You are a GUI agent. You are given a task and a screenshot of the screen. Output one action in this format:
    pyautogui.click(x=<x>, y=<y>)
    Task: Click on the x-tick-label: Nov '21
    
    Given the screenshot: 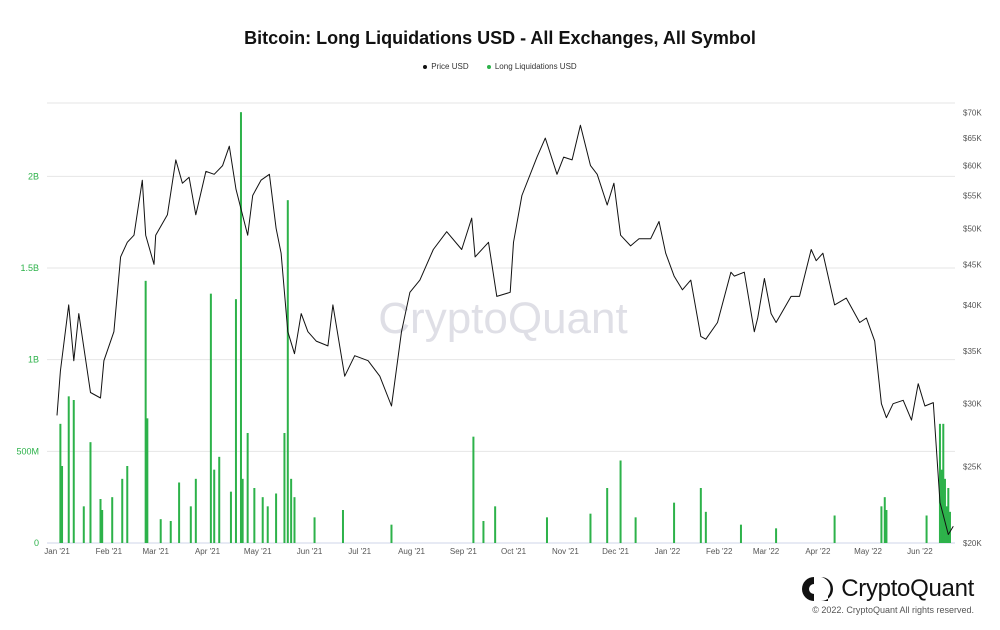 What is the action you would take?
    pyautogui.click(x=565, y=551)
    